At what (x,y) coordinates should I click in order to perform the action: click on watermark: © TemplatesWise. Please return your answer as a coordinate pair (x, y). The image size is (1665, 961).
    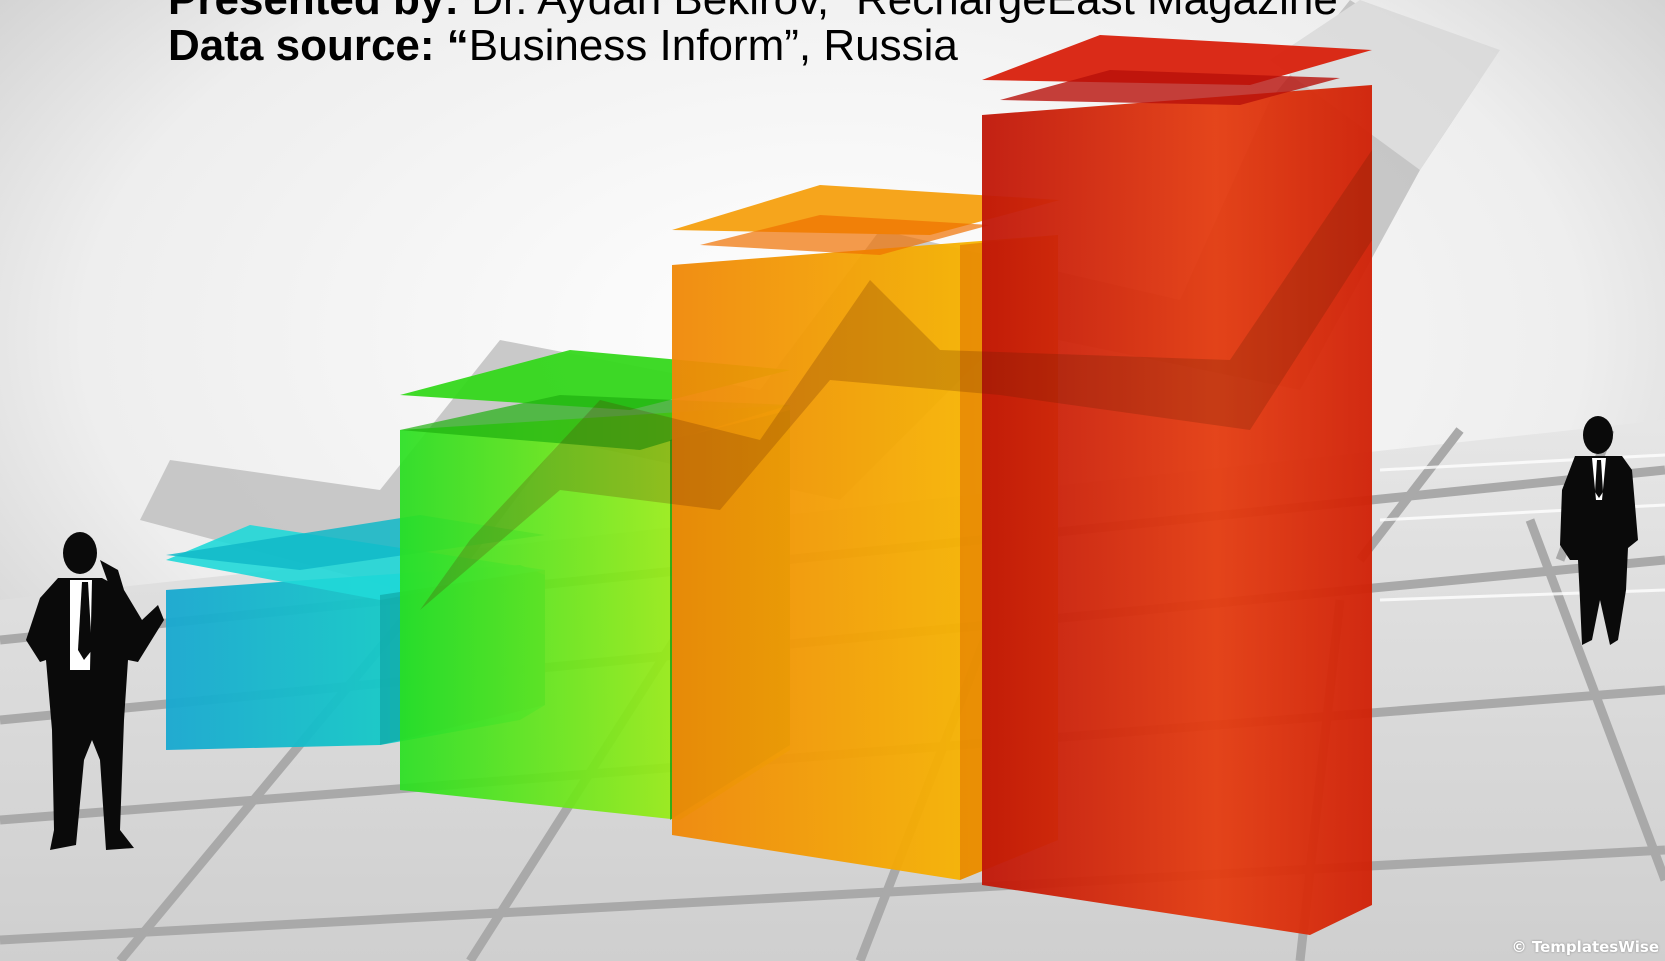
    Looking at the image, I should click on (1585, 947).